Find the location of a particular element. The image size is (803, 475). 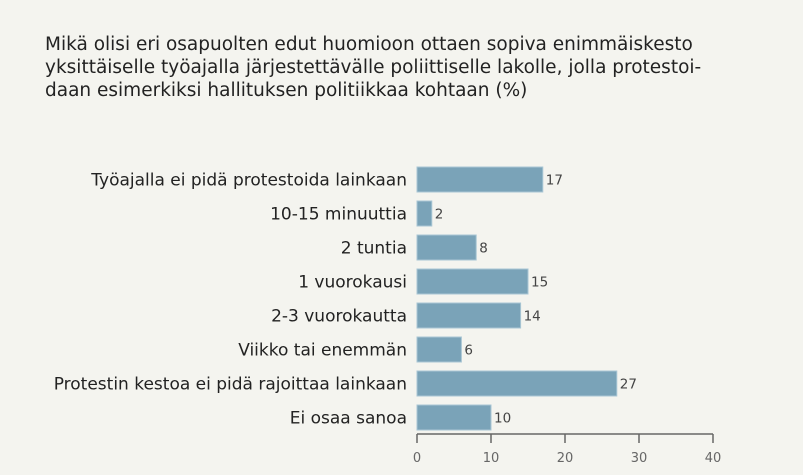

data-label: 27 is located at coordinates (628, 385).